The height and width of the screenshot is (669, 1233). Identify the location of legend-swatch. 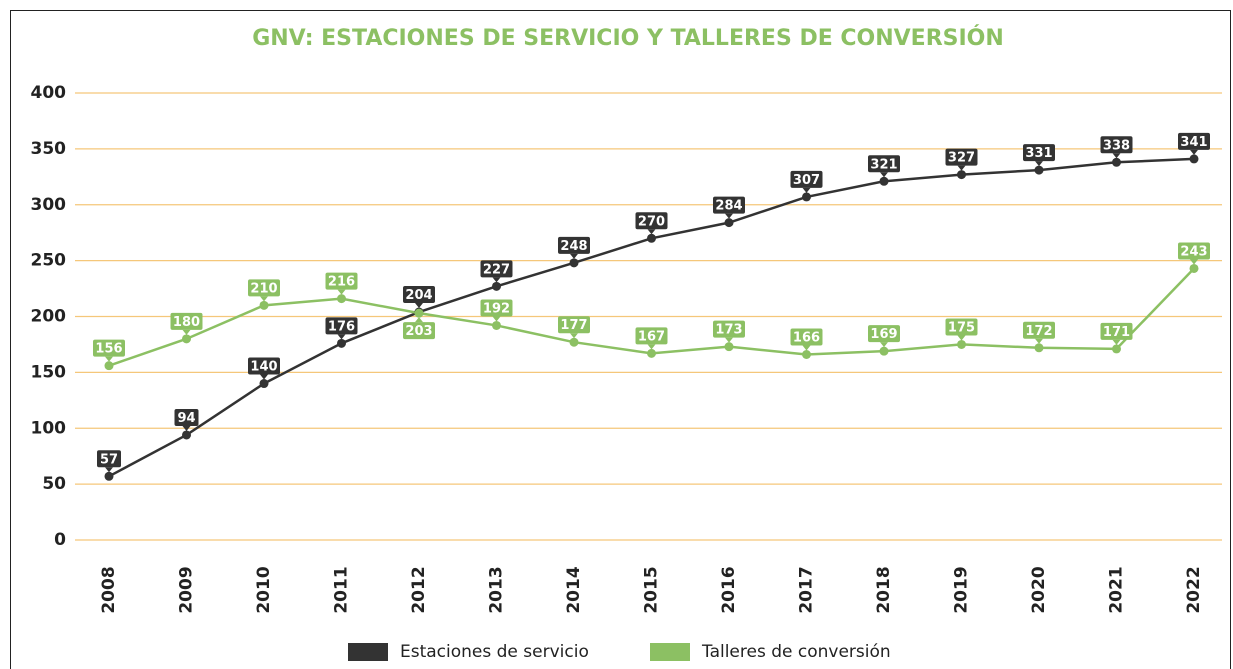
(670, 652).